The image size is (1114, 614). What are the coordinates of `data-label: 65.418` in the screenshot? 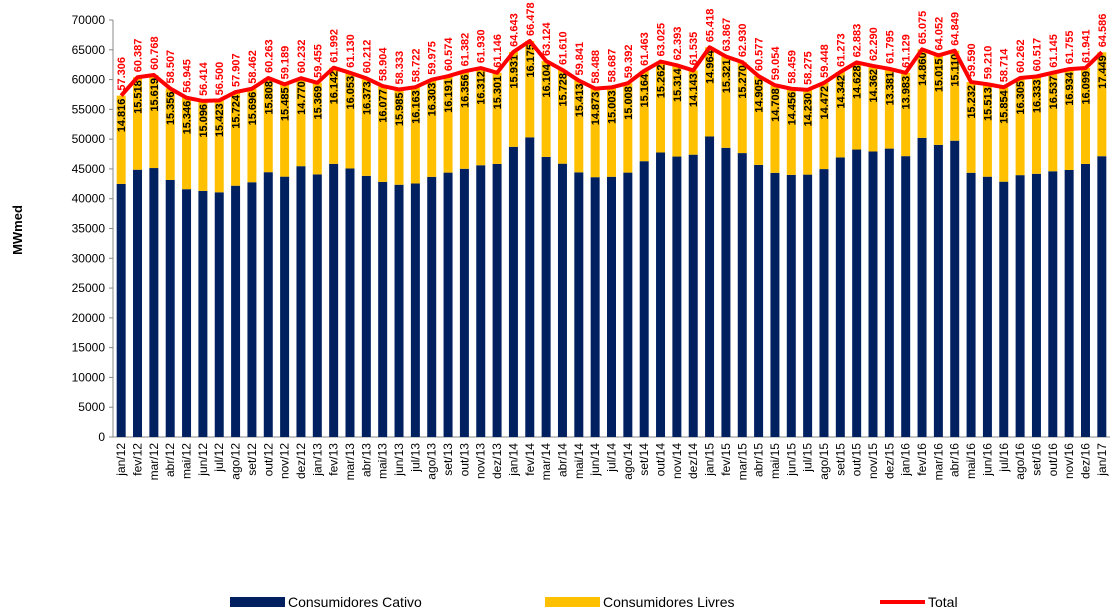 It's located at (711, 26).